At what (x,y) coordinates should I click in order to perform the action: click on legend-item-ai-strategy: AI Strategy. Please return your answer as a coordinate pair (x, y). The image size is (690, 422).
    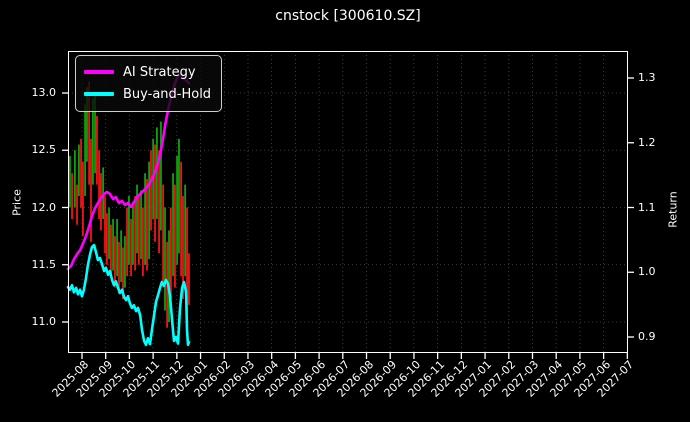
    Looking at the image, I should click on (147, 72).